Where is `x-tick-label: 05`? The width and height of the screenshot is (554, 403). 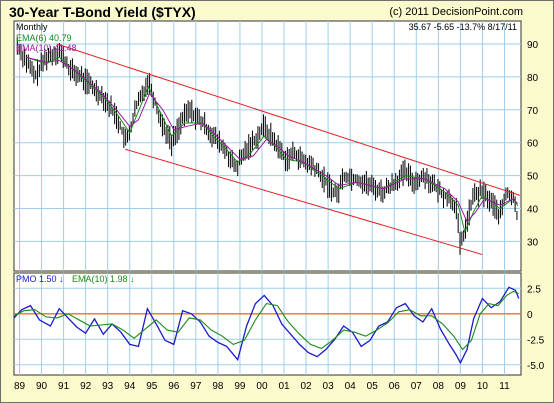 x-tick-label: 05 is located at coordinates (373, 386).